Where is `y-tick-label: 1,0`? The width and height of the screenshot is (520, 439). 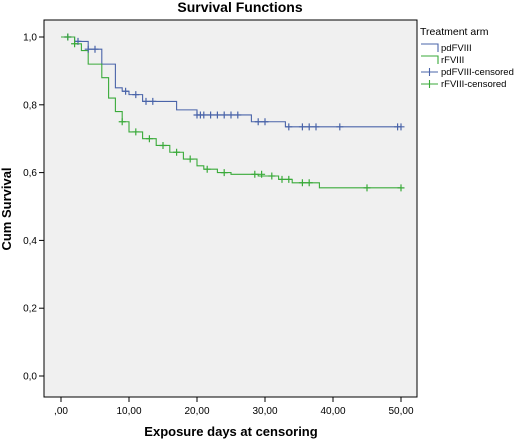
y-tick-label: 1,0 is located at coordinates (30, 38).